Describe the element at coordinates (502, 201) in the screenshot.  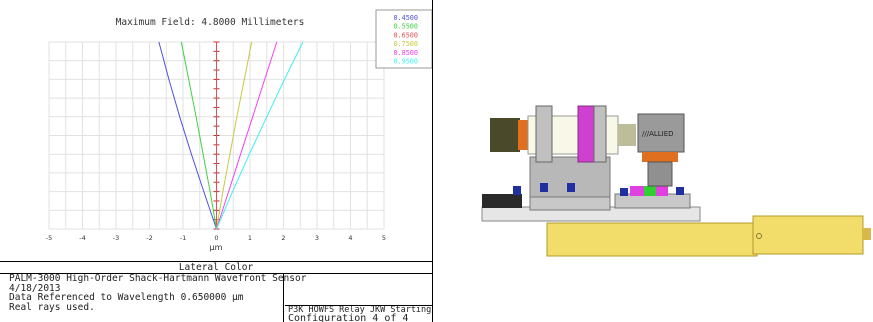
I see `left-block` at that location.